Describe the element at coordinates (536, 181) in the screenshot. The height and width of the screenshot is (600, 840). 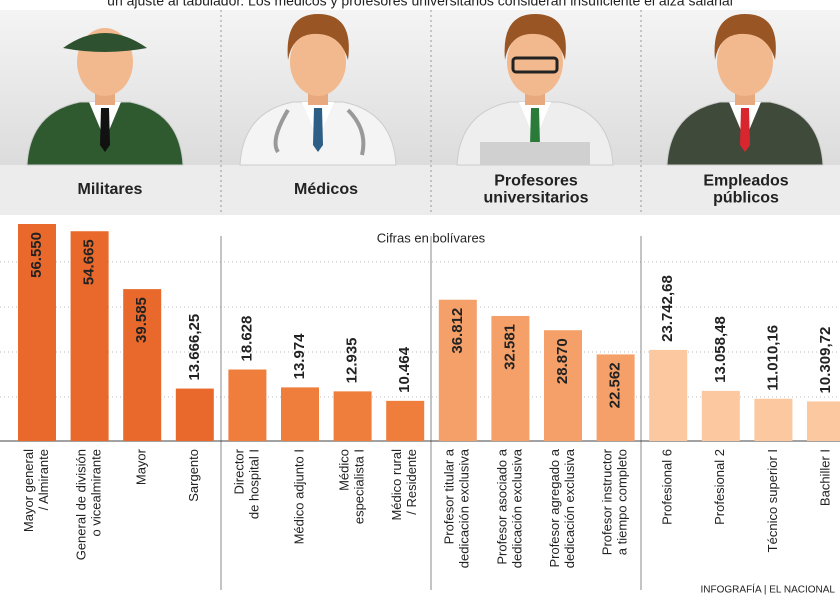
I see `group-label: Profesores` at that location.